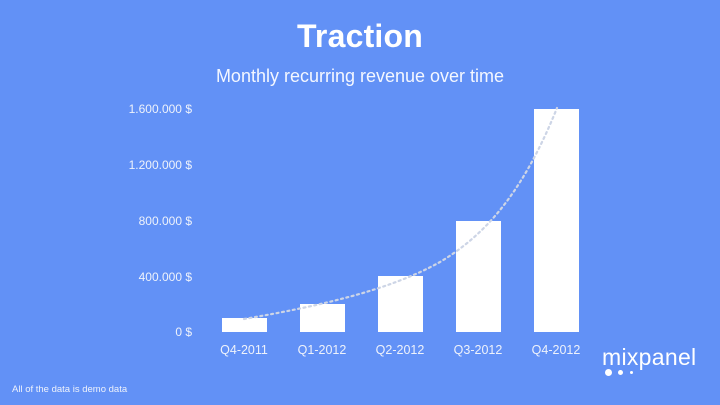 This screenshot has height=405, width=720. What do you see at coordinates (165, 221) in the screenshot?
I see `y-tick-label: 800.000 $` at bounding box center [165, 221].